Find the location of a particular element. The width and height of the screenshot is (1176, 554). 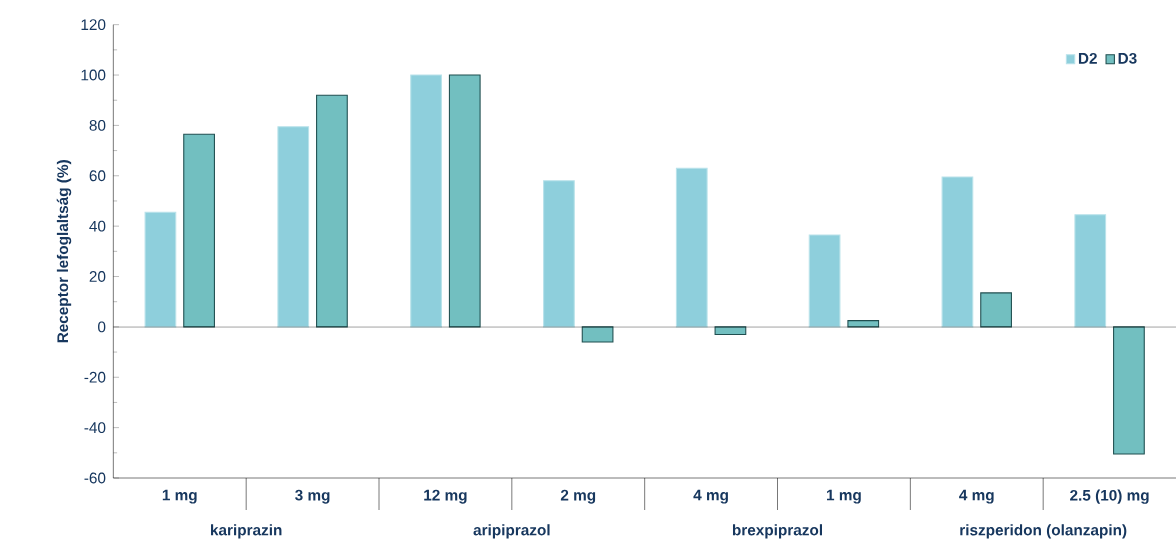

y-axis-title: Receptor lefoglaltság (%) is located at coordinates (64, 251).